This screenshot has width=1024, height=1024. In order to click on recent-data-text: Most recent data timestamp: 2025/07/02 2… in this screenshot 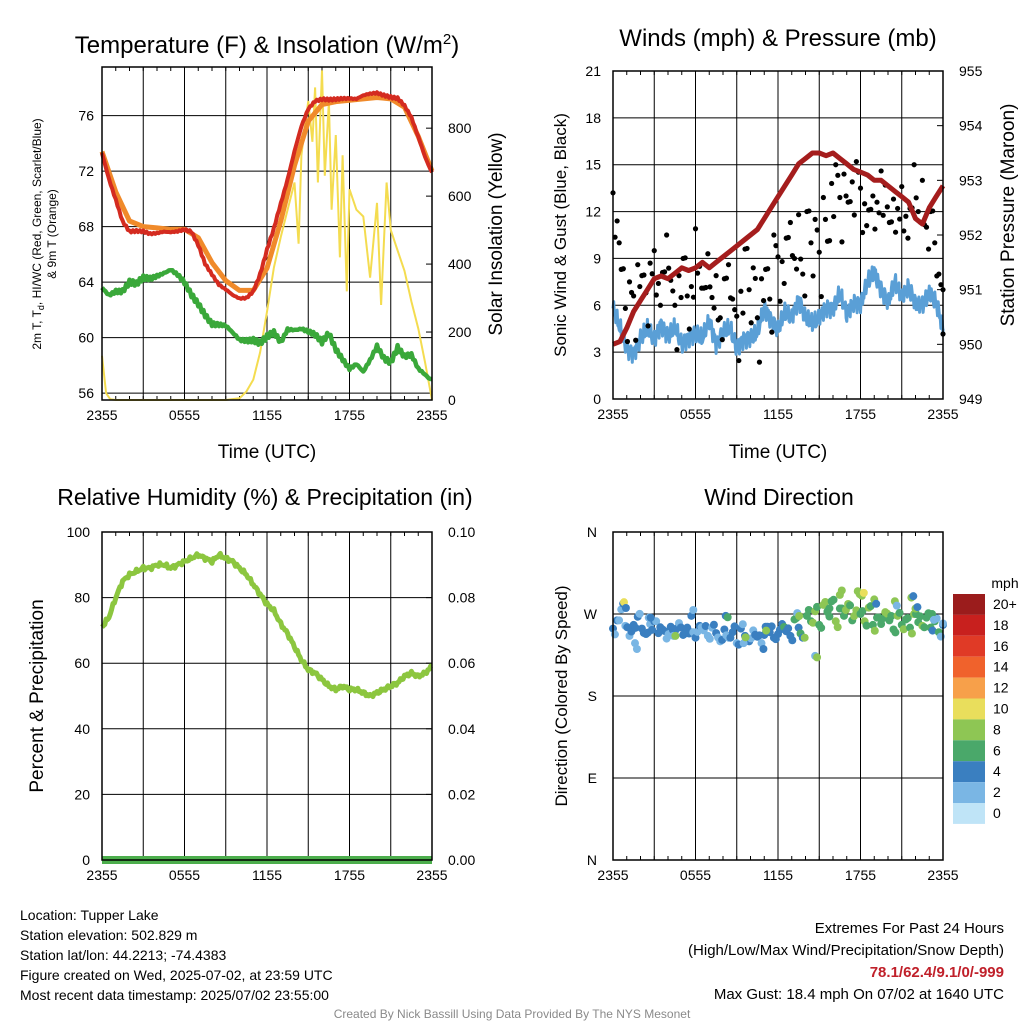, I will do `click(174, 995)`.